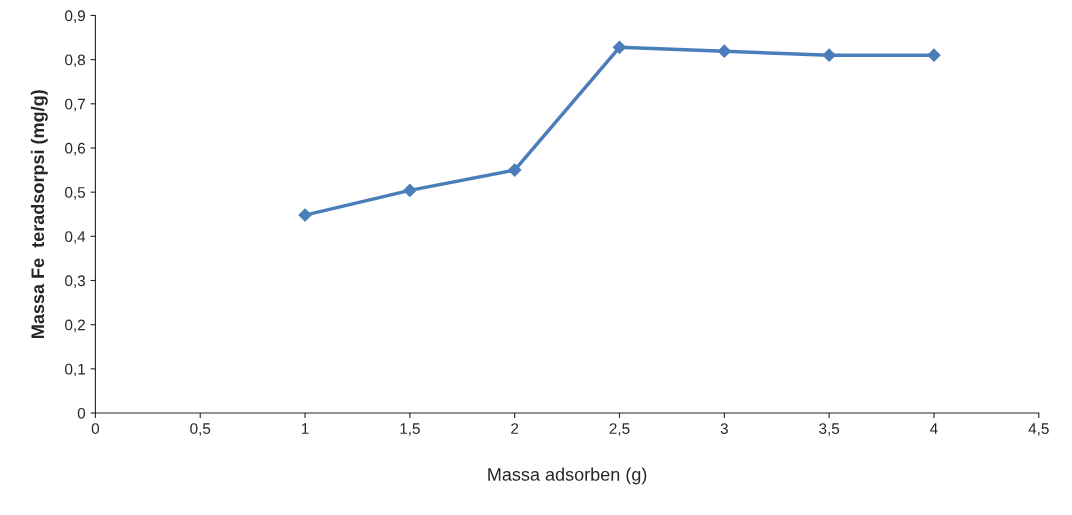 The width and height of the screenshot is (1072, 515). I want to click on x-tick-label: 1,5, so click(410, 429).